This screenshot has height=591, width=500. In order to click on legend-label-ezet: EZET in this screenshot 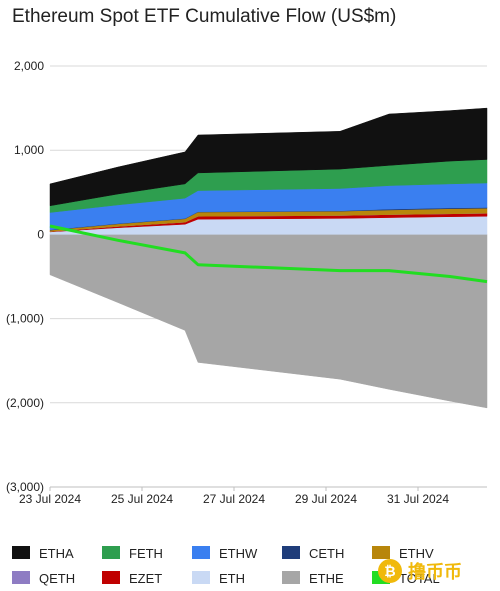, I will do `click(145, 578)`.